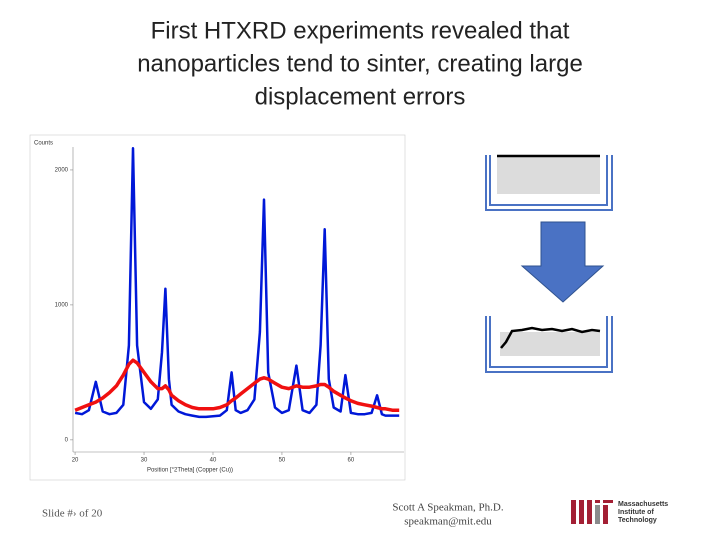 Image resolution: width=720 pixels, height=540 pixels. I want to click on x-tick-label: 50, so click(282, 461).